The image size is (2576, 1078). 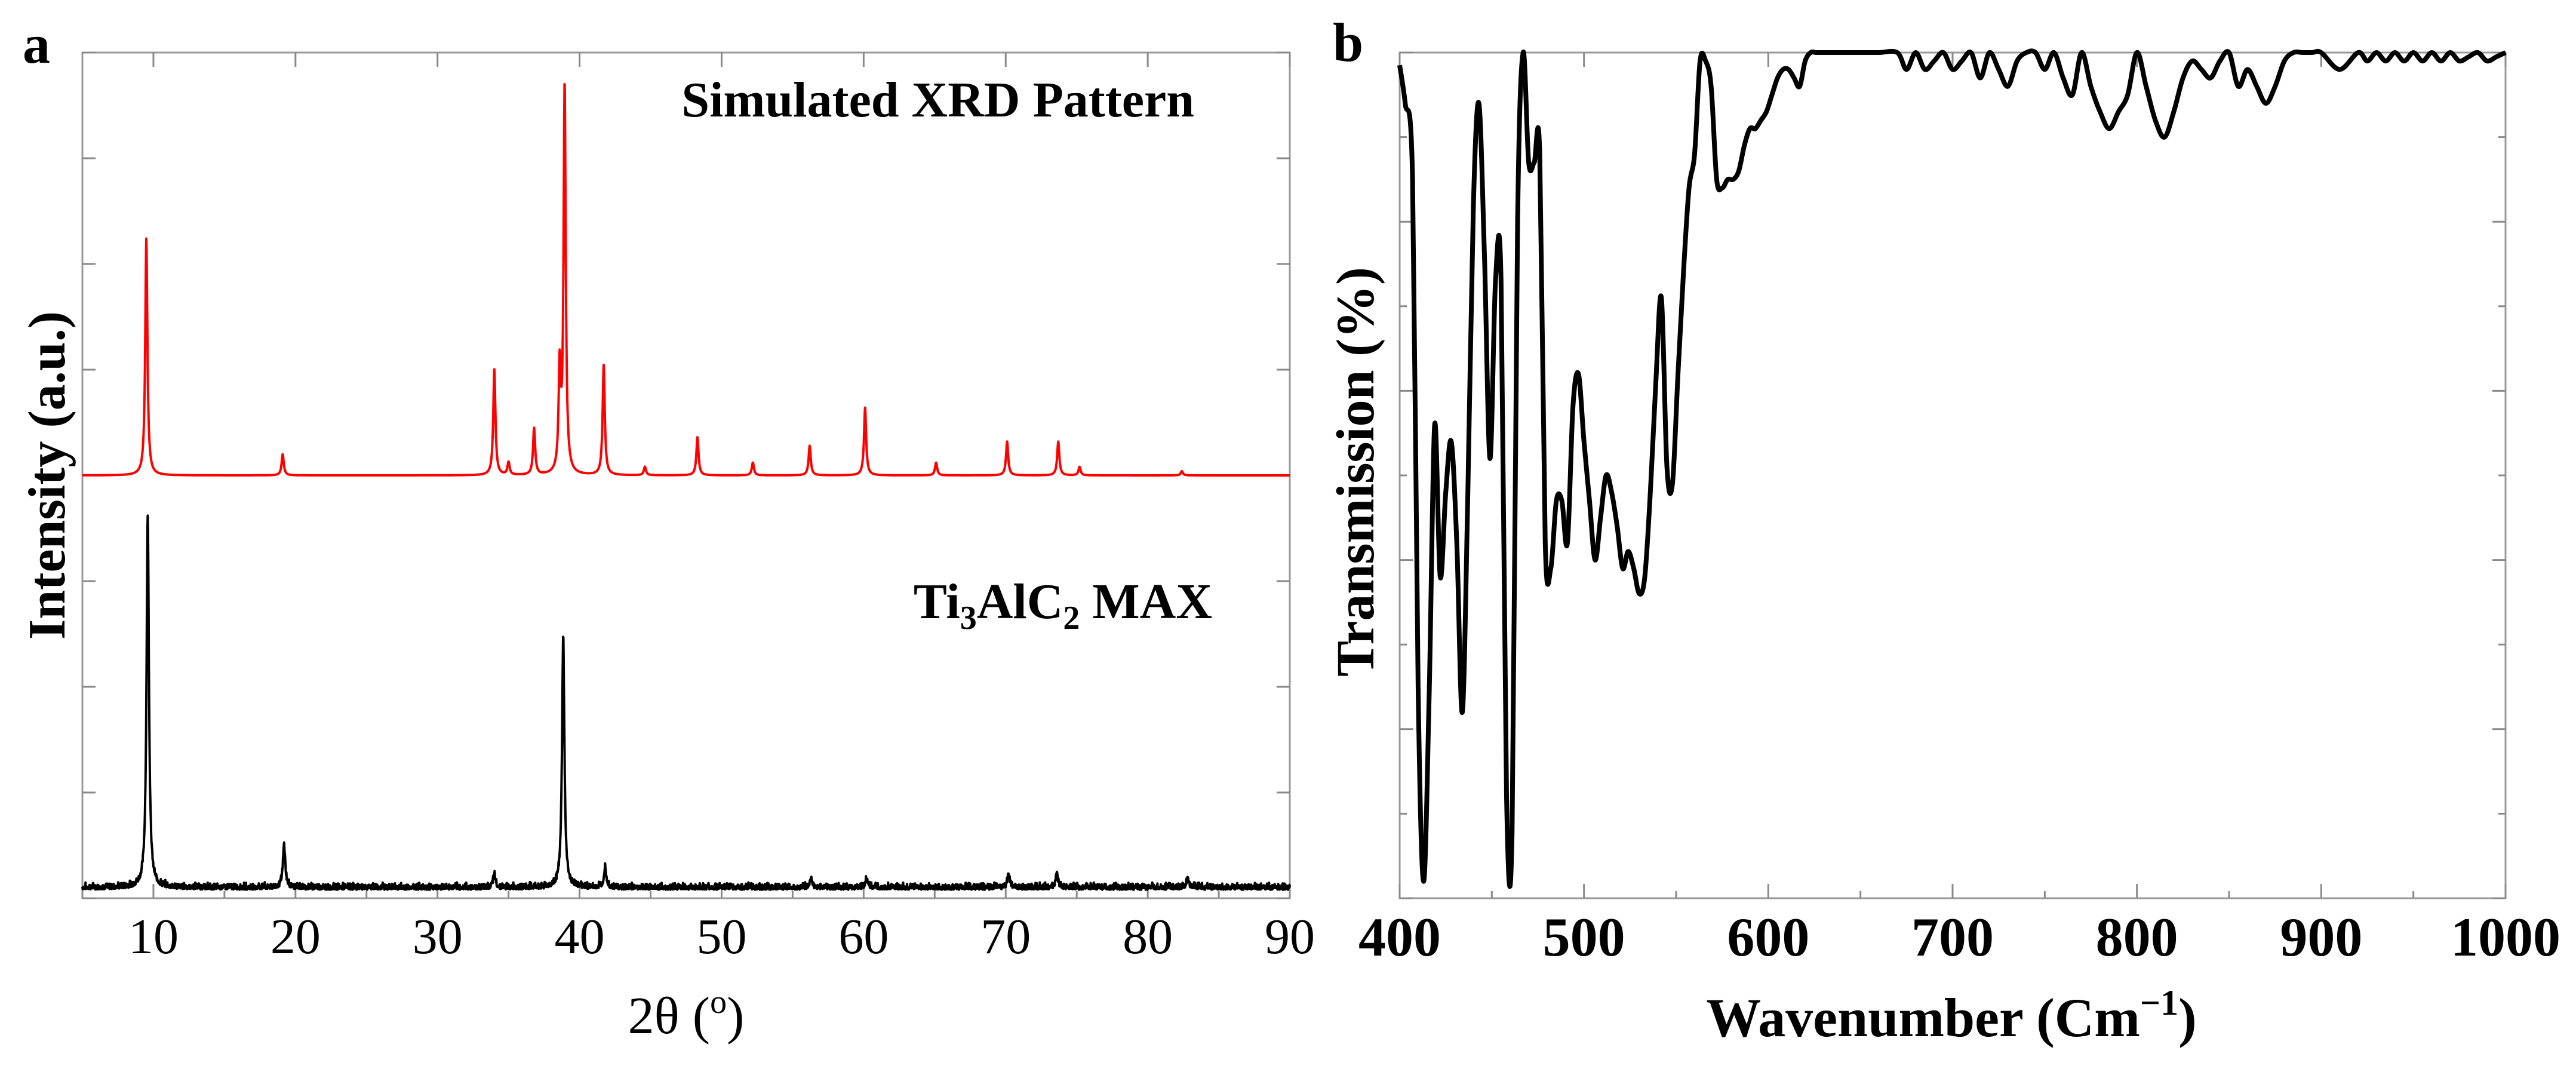 What do you see at coordinates (1355, 472) in the screenshot?
I see `panel-b-y-axis-label: Transmission (%)` at bounding box center [1355, 472].